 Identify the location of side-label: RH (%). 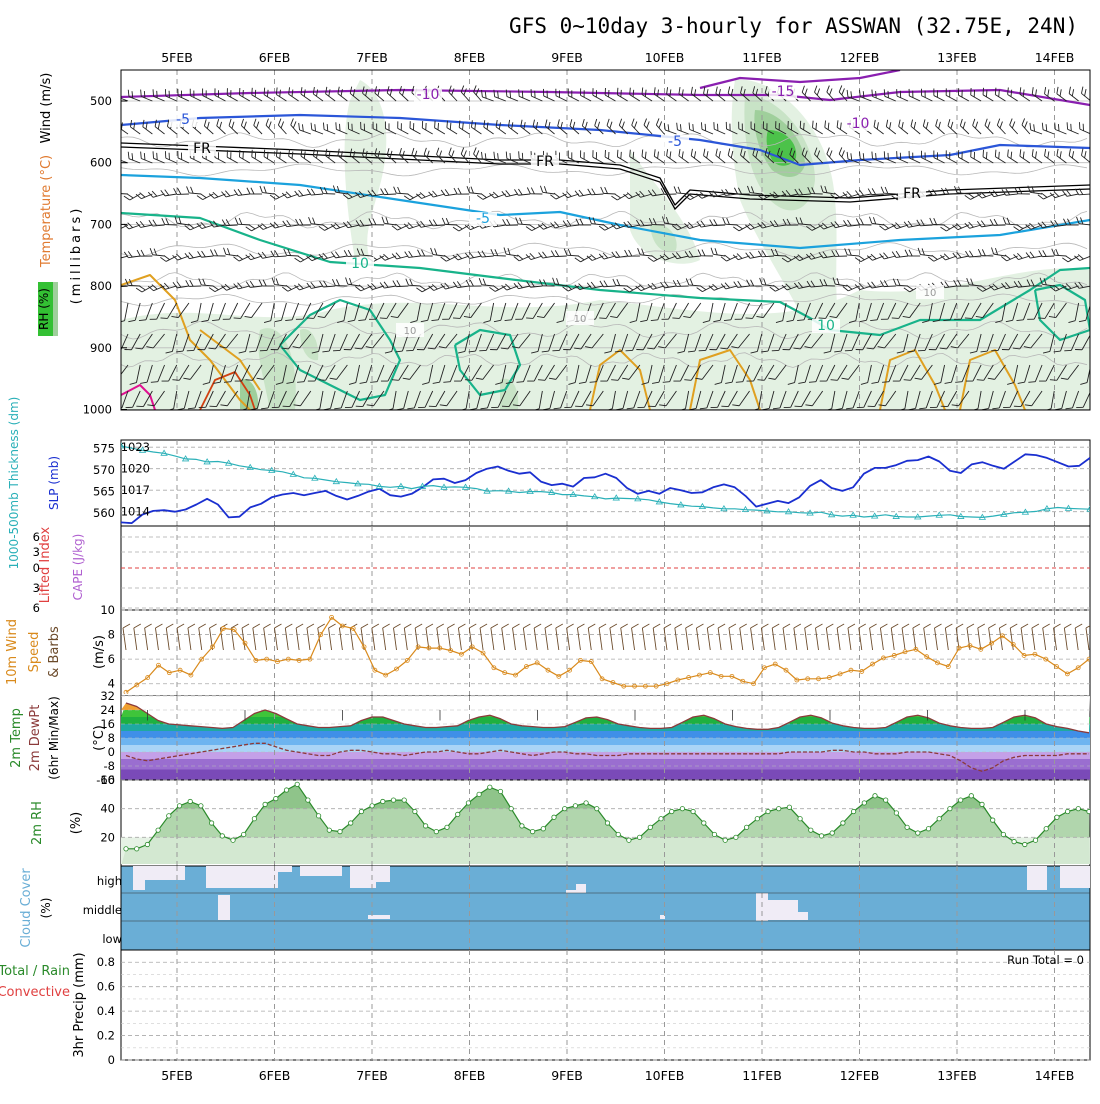
(44, 309).